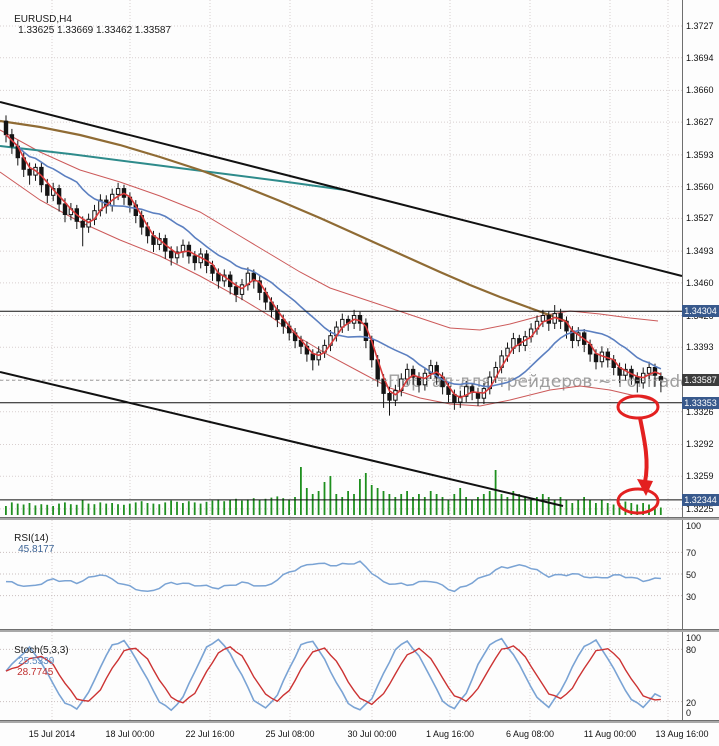  What do you see at coordinates (359, 630) in the screenshot?
I see `panel-separator-rsi-stoch` at bounding box center [359, 630].